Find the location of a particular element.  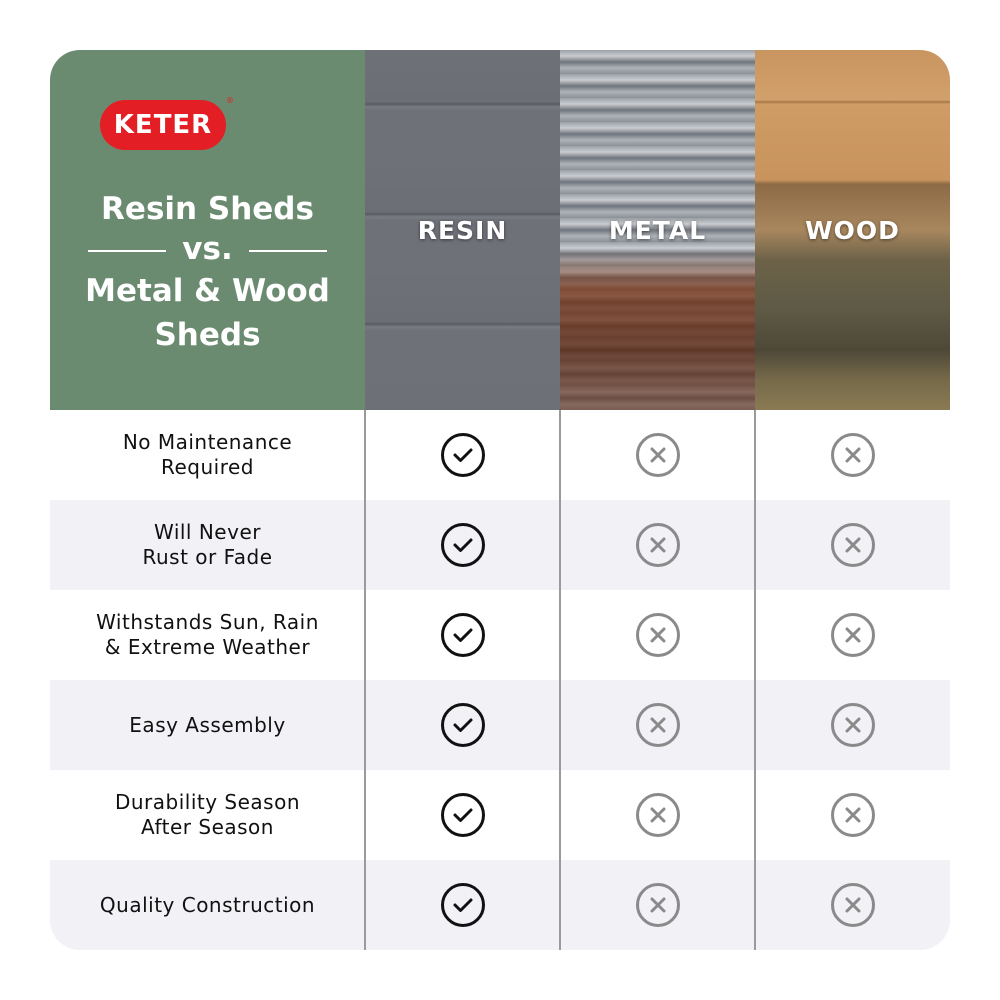

feature-label: Quality Construction is located at coordinates (207, 904).